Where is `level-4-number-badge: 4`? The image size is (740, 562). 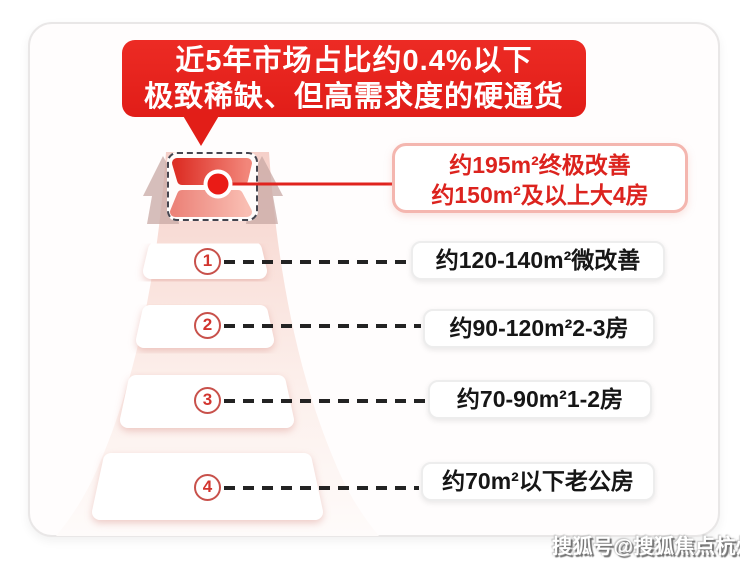 level-4-number-badge: 4 is located at coordinates (207, 487).